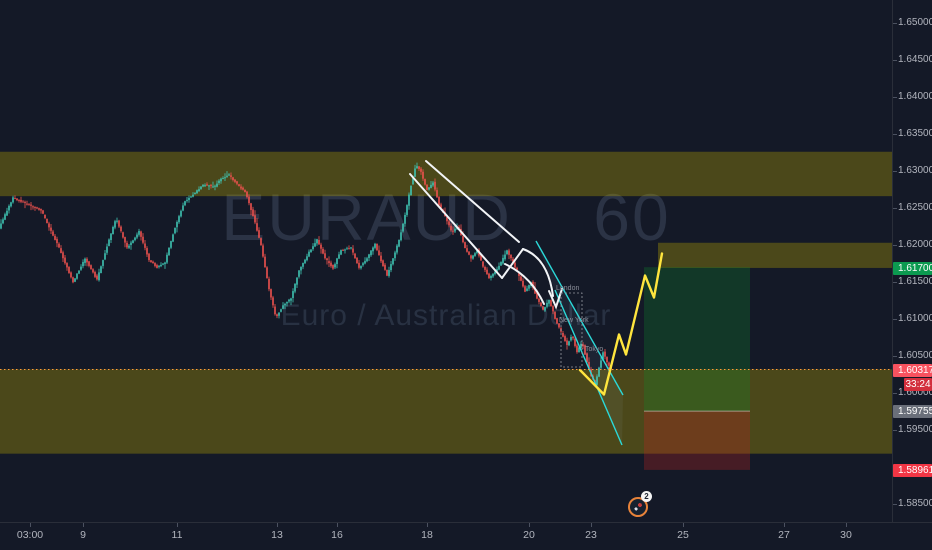  Describe the element at coordinates (567, 288) in the screenshot. I see `session-label: London` at that location.